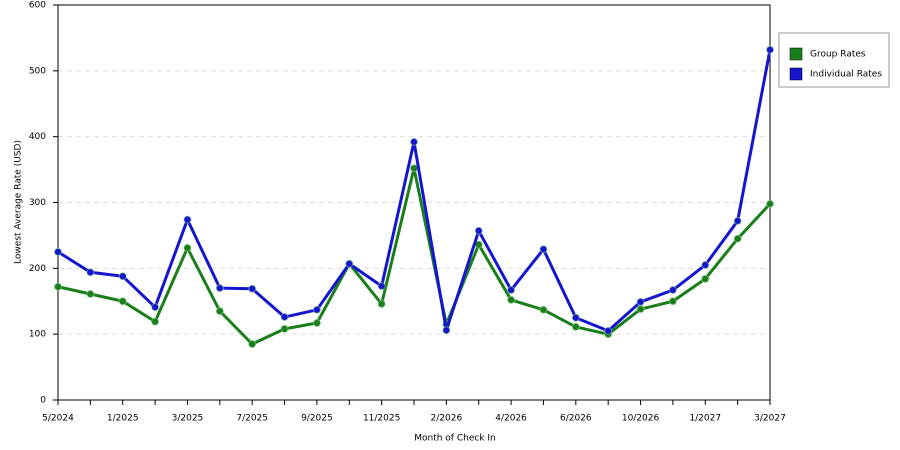 Image resolution: width=900 pixels, height=450 pixels. I want to click on y-tick-label: 100, so click(37, 335).